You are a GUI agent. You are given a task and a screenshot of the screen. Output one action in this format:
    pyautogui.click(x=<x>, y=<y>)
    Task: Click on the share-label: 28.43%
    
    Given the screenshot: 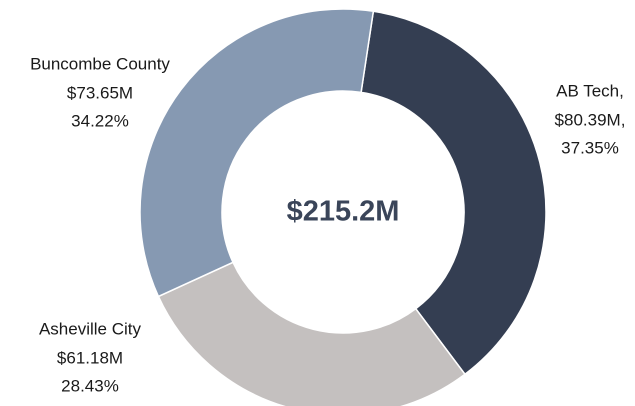 What is the action you would take?
    pyautogui.click(x=90, y=385)
    